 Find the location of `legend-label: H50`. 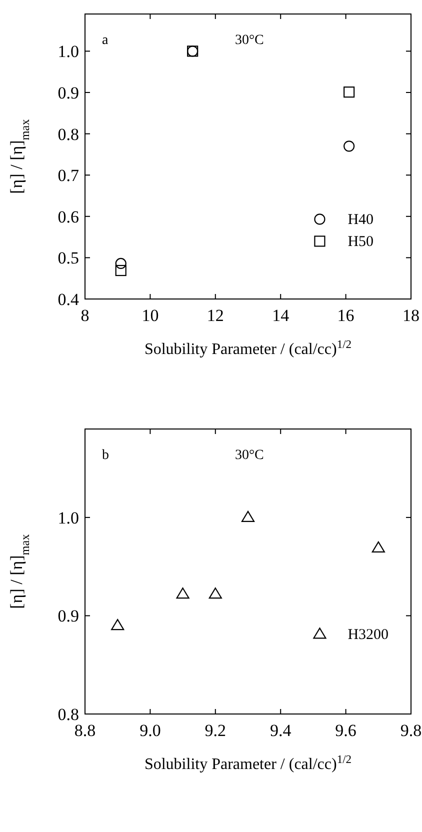

legend-label: H50 is located at coordinates (361, 242).